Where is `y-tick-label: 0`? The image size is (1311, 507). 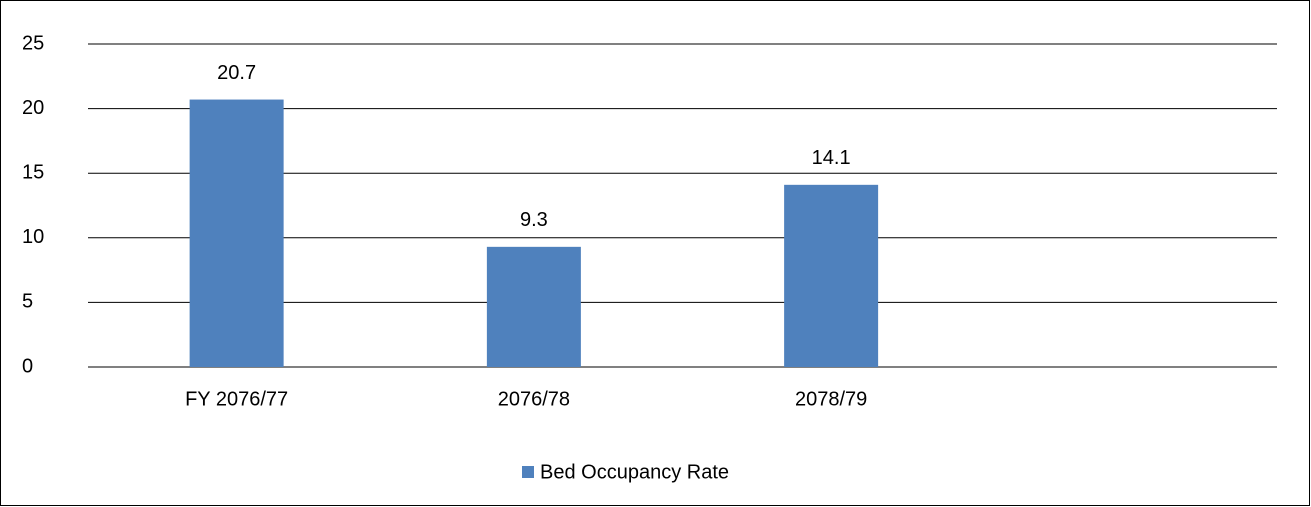 y-tick-label: 0 is located at coordinates (27, 366).